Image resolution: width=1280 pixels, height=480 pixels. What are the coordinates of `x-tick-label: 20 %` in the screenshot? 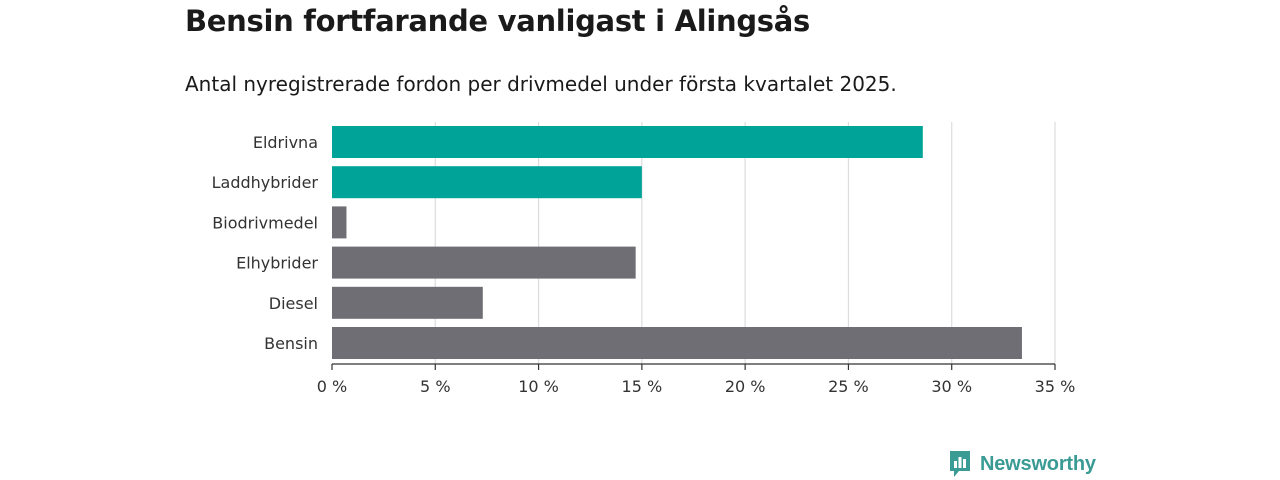 It's located at (745, 386).